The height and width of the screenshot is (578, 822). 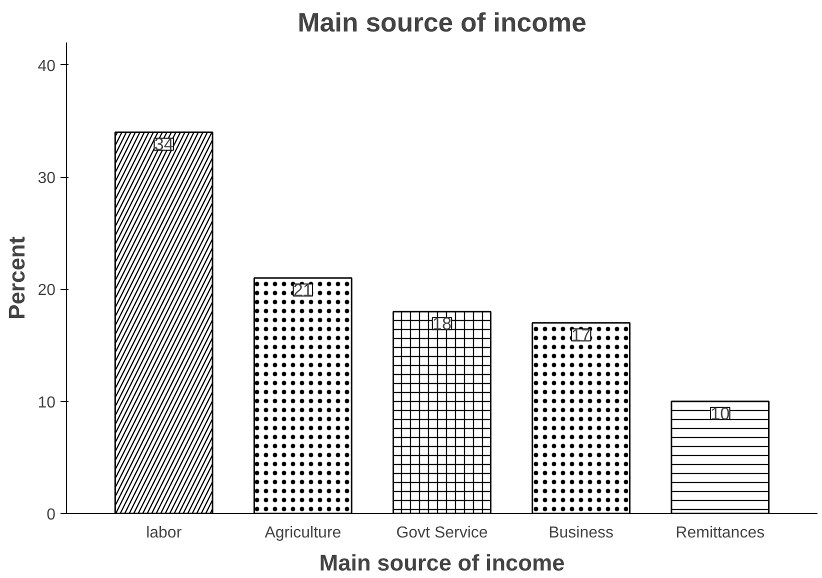 I want to click on x-tick-label: labor, so click(x=164, y=533).